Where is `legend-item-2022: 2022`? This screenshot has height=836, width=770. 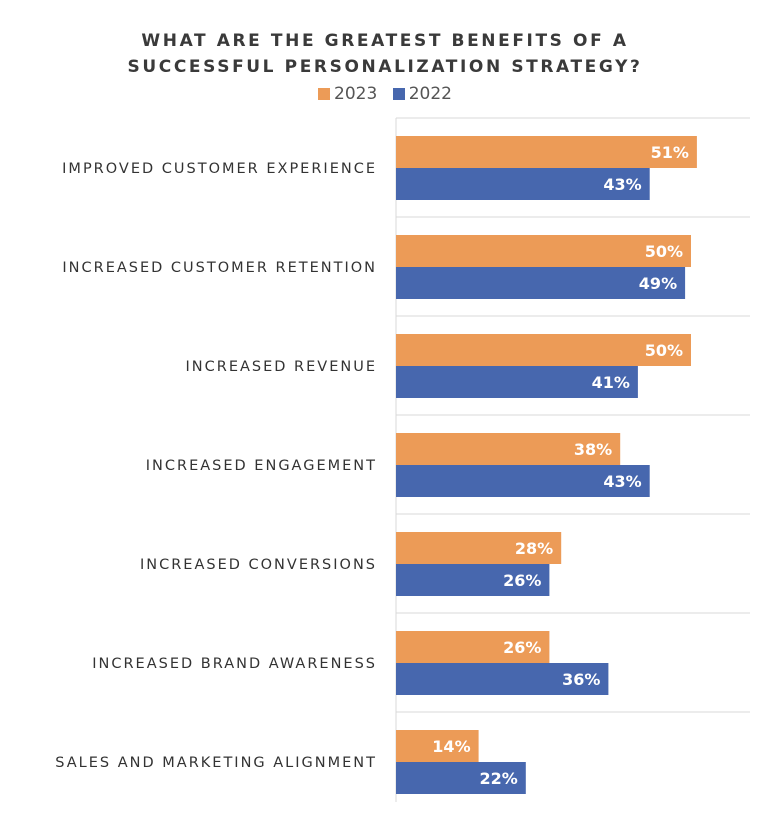 legend-item-2022: 2022 is located at coordinates (422, 94).